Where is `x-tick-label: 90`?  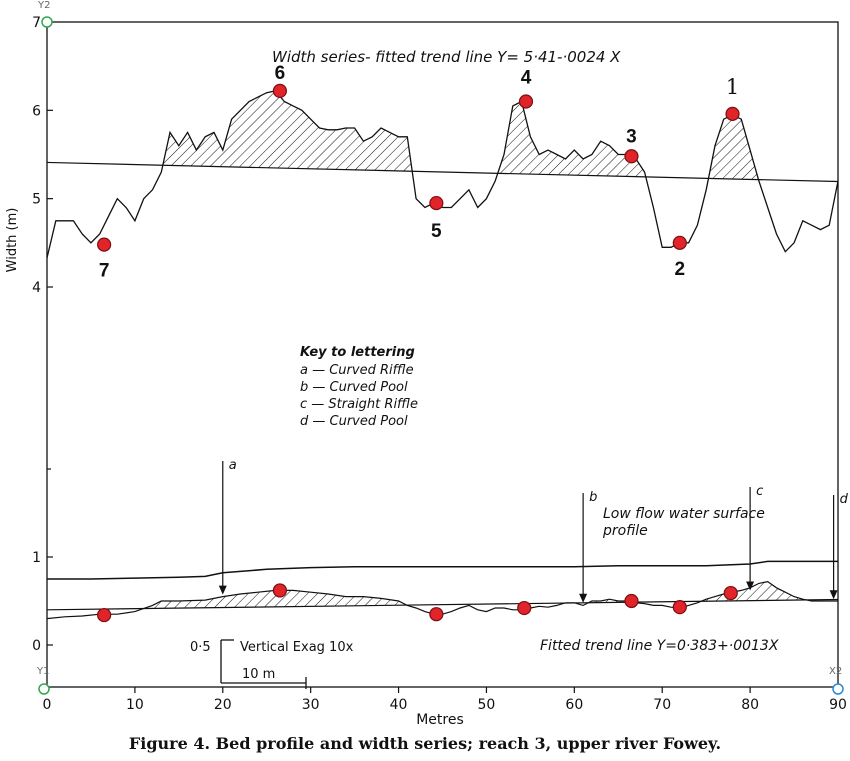 x-tick-label: 90 is located at coordinates (838, 705).